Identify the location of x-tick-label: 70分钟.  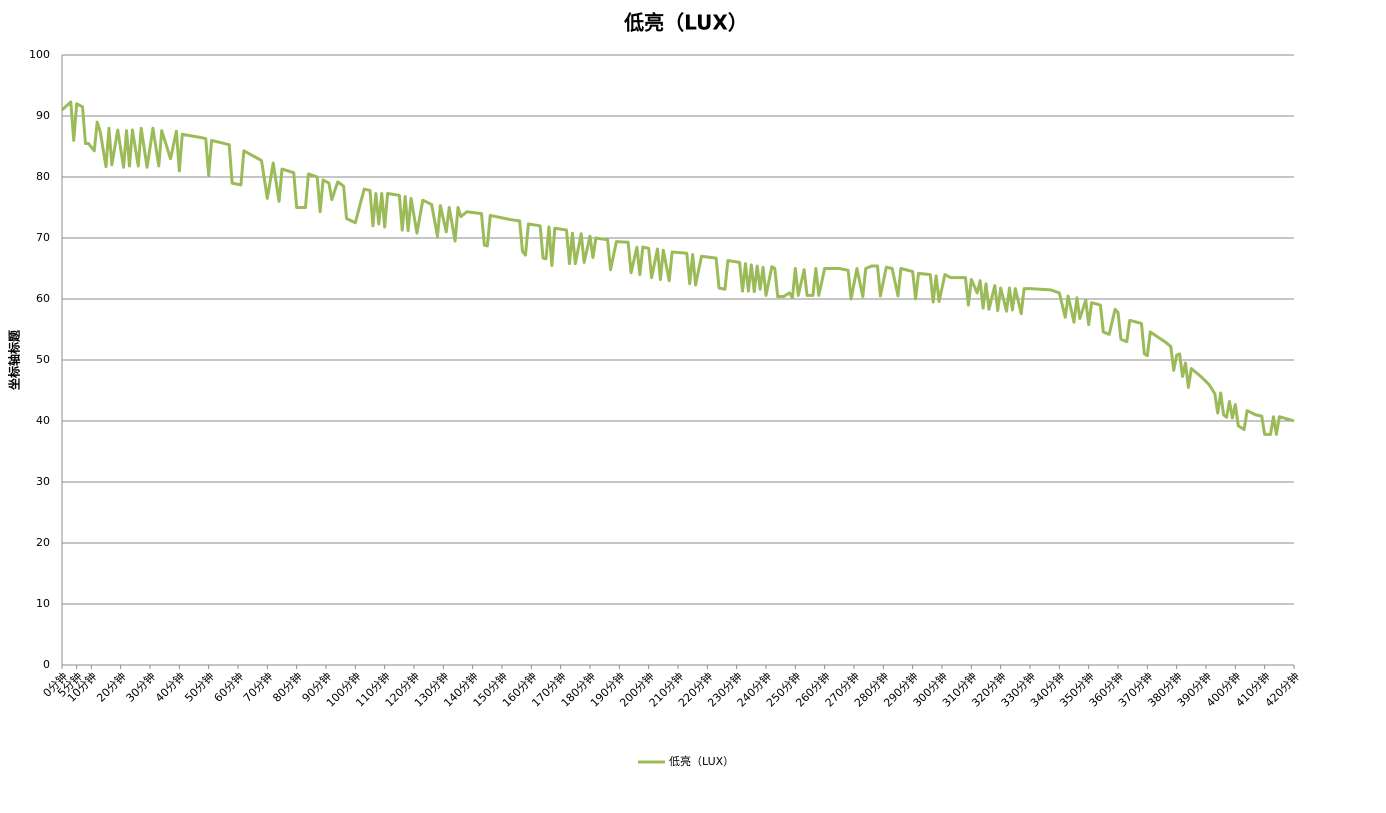
(257, 686).